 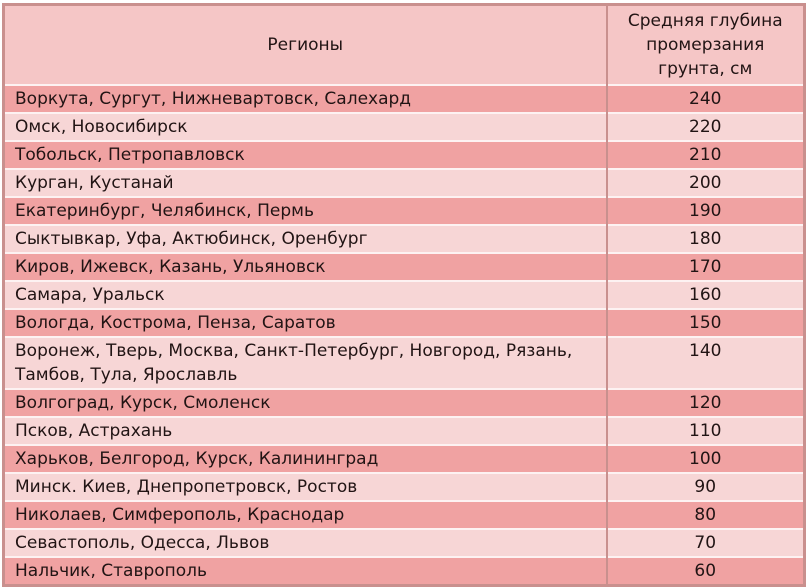 I want to click on table-row: Псков, Астрахань 110, so click(x=404, y=431).